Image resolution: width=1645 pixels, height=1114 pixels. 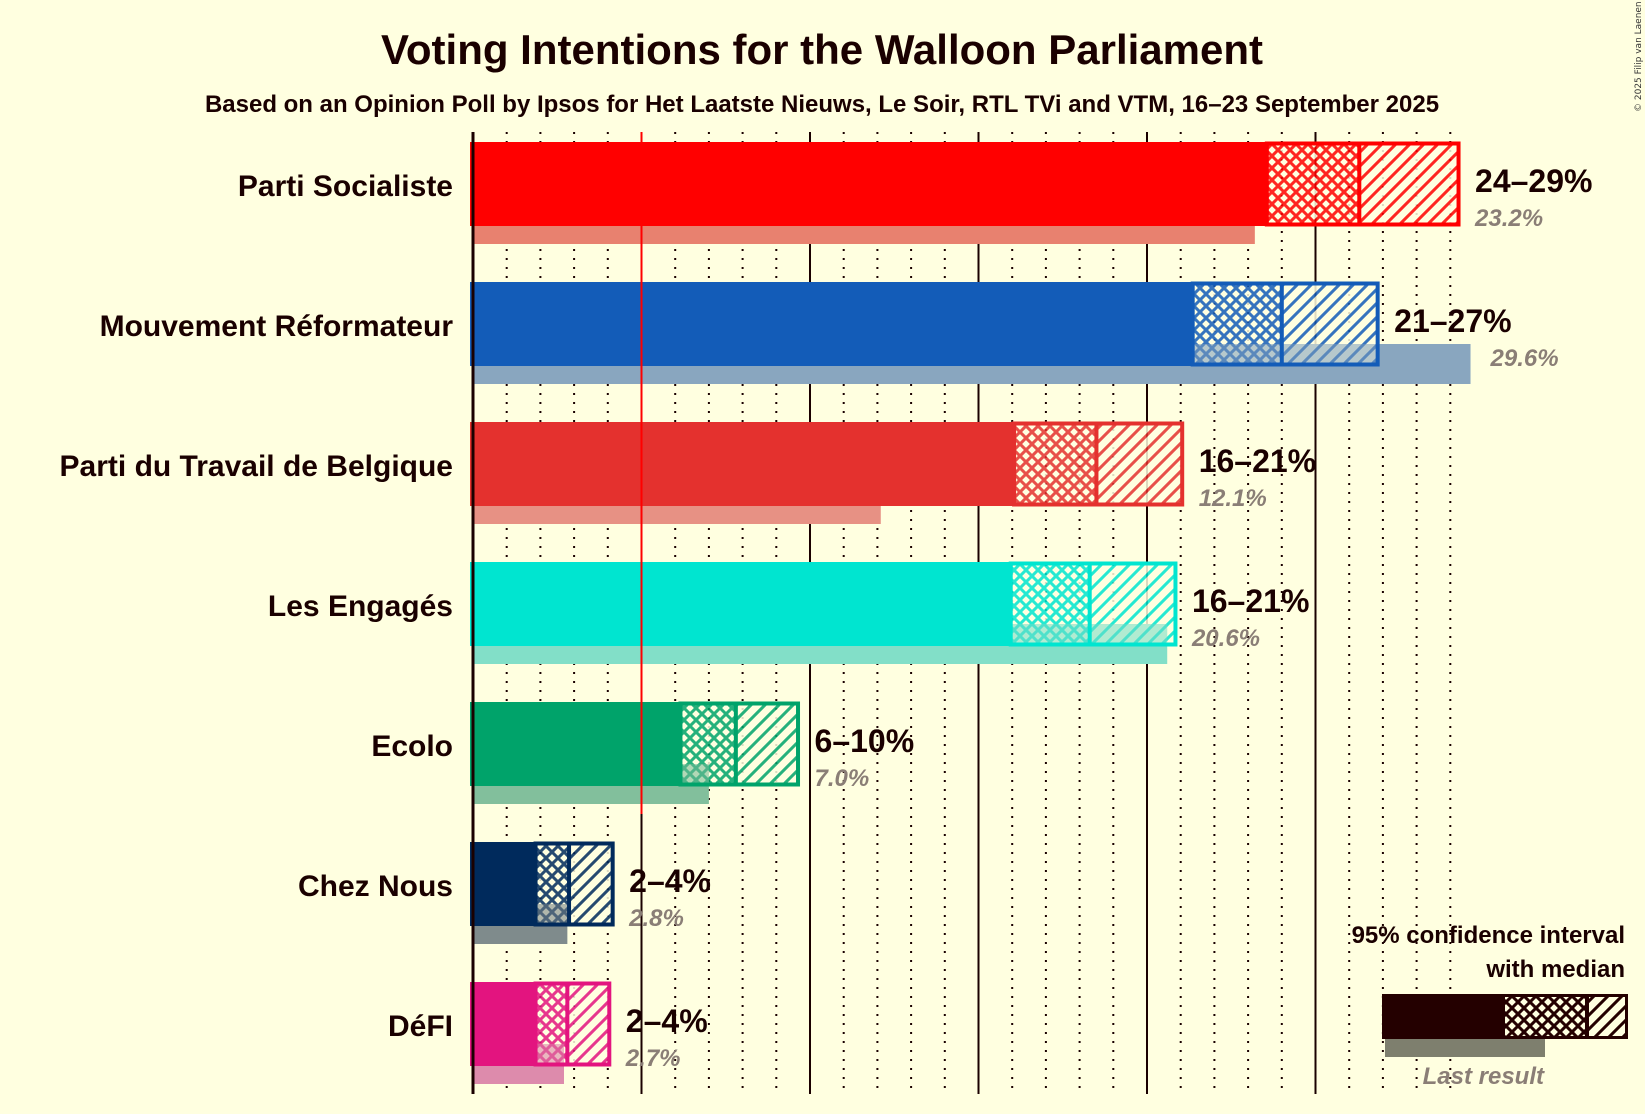 I want to click on party-name: Les Engagés, so click(x=360, y=606).